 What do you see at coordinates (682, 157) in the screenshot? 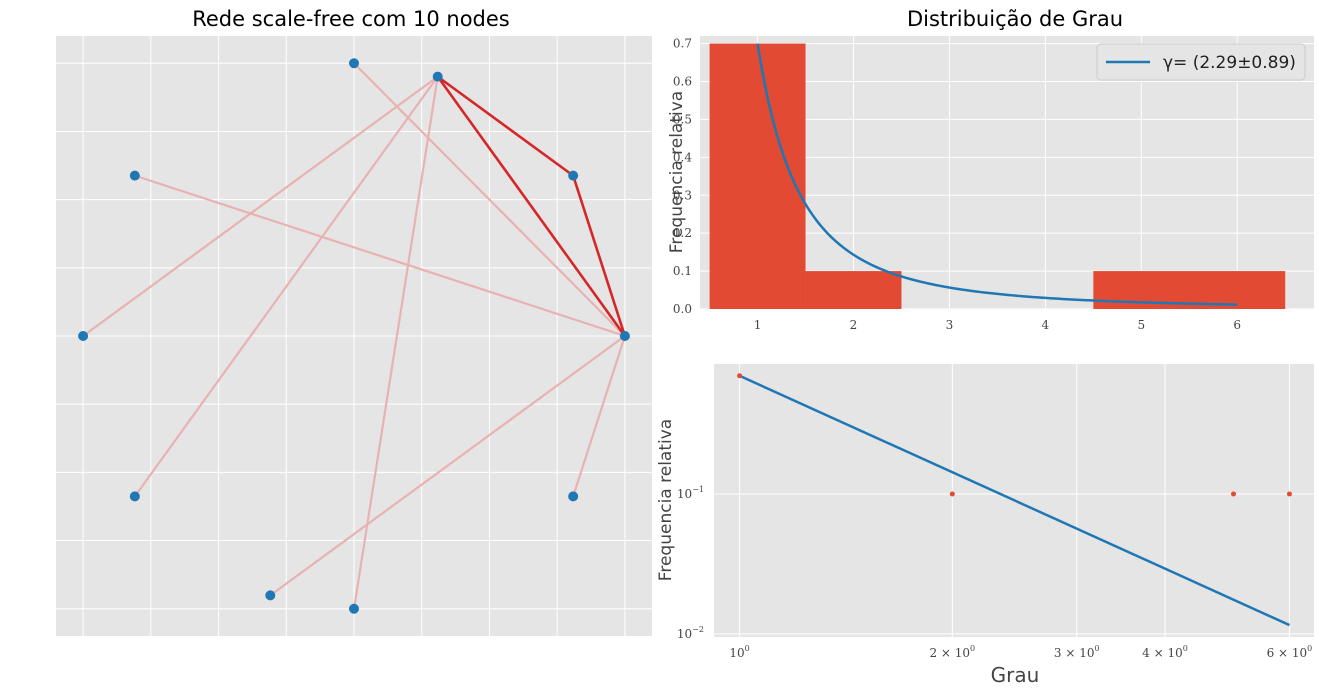
I see `histogram-y-tick-label: 0.4` at bounding box center [682, 157].